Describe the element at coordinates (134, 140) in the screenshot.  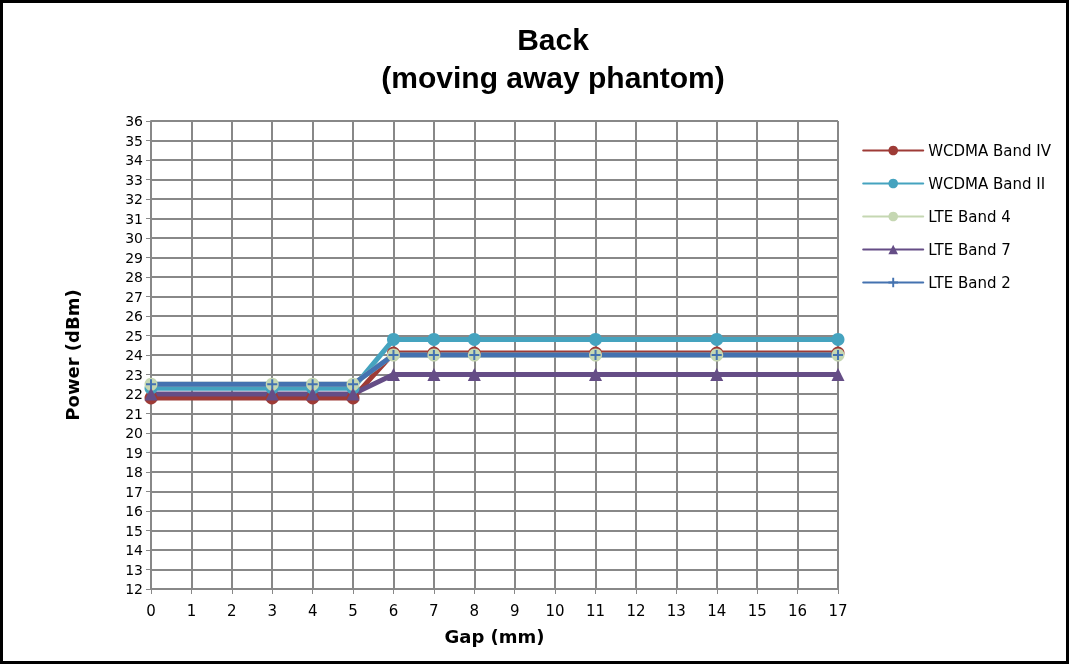
I see `y-tick-label: 35` at that location.